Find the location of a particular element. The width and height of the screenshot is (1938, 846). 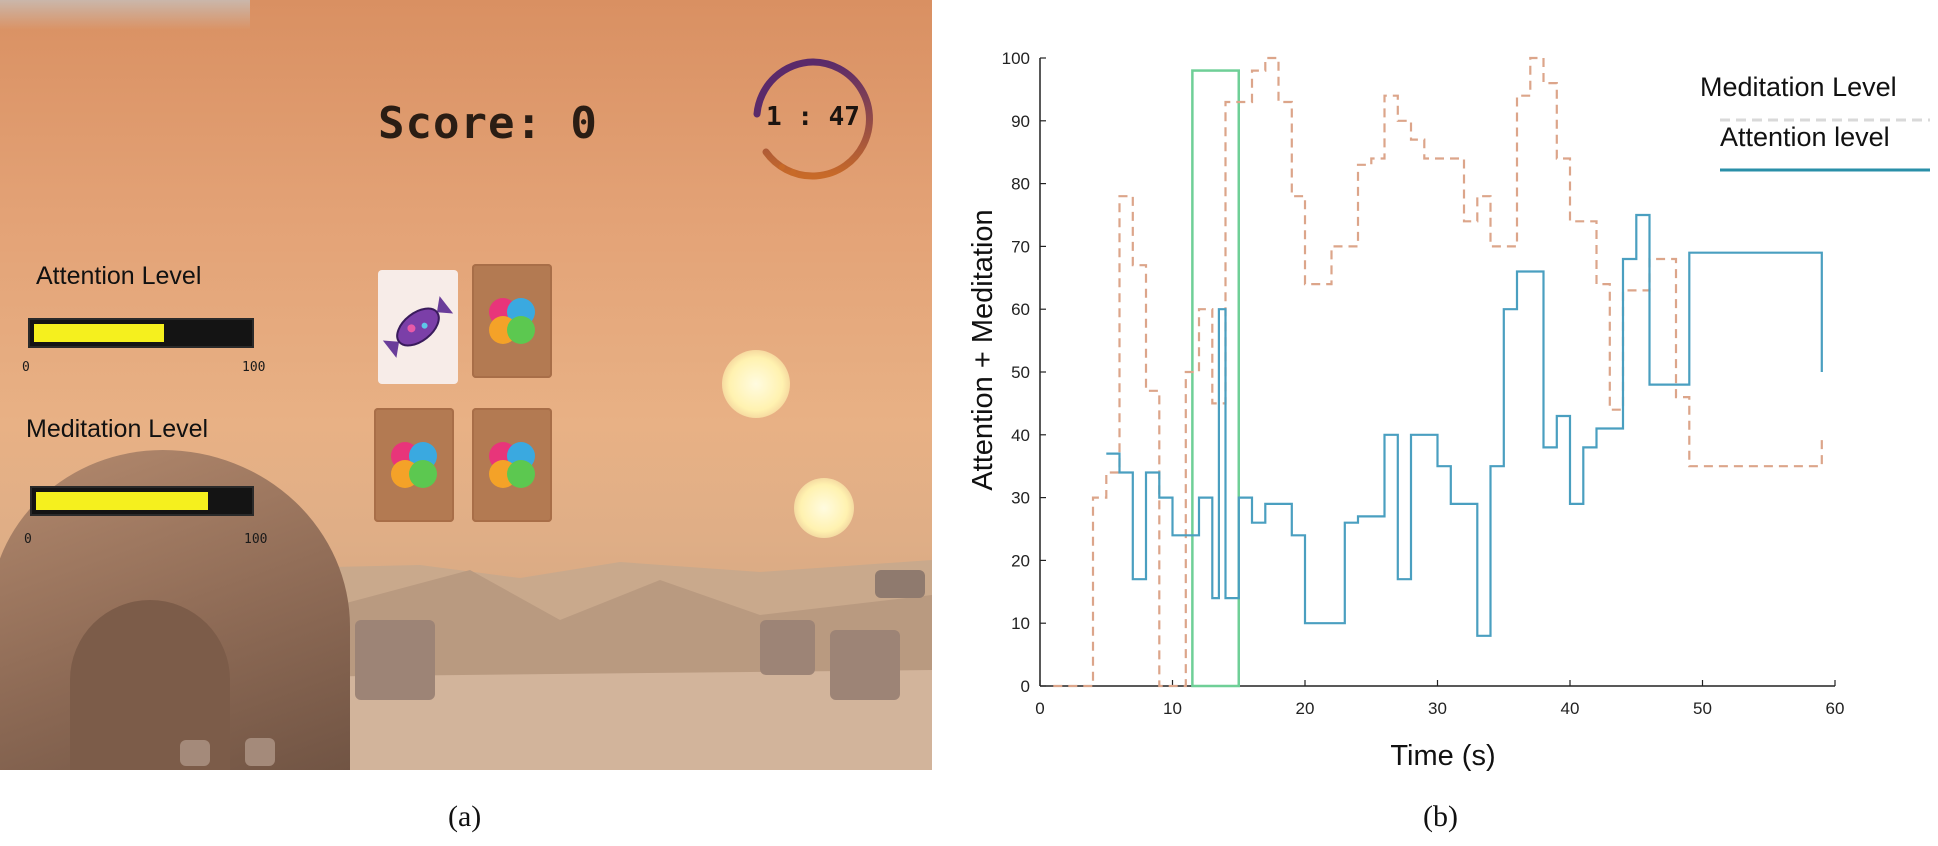

x-tick-label: 10 is located at coordinates (1172, 708).